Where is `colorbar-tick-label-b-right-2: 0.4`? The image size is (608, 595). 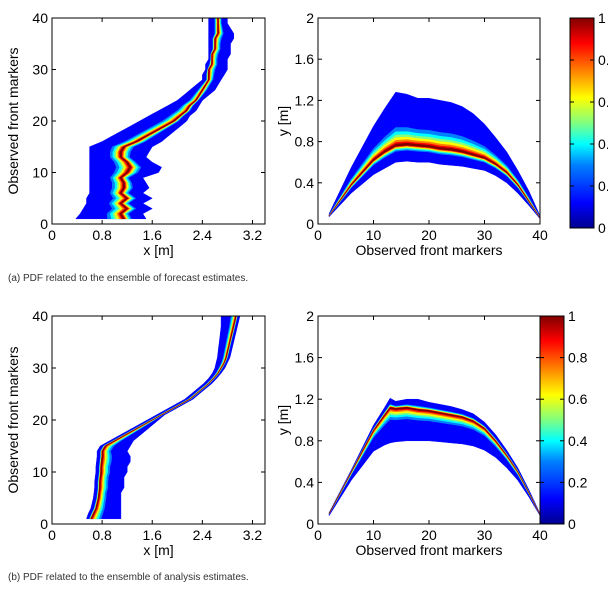 colorbar-tick-label-b-right-2: 0.4 is located at coordinates (578, 441).